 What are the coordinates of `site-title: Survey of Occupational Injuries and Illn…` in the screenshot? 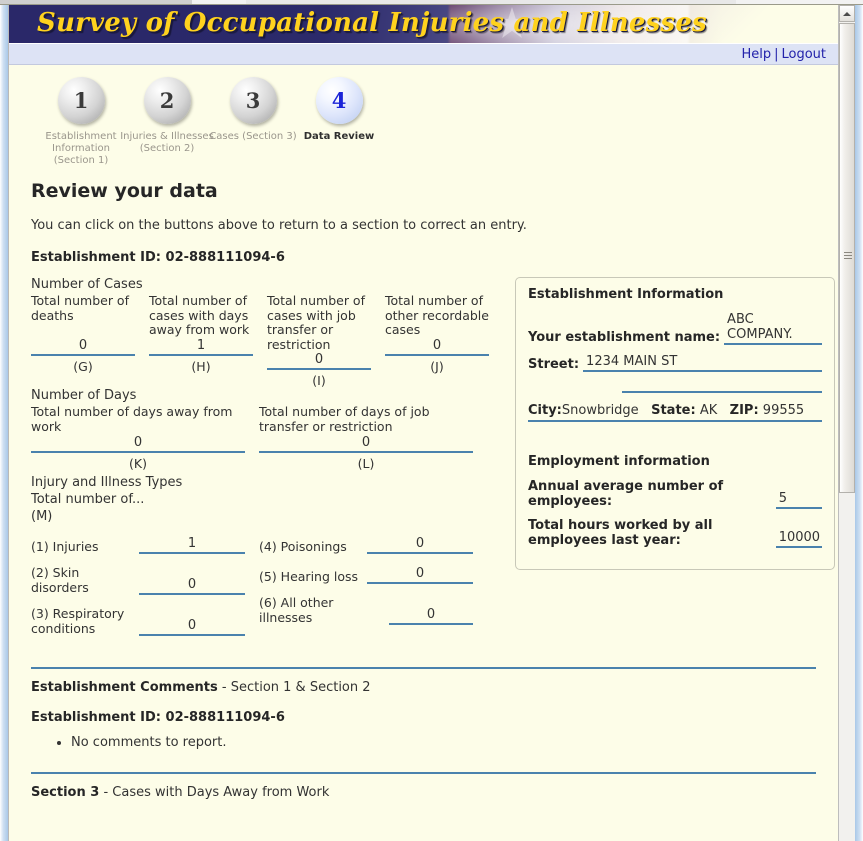 It's located at (372, 23).